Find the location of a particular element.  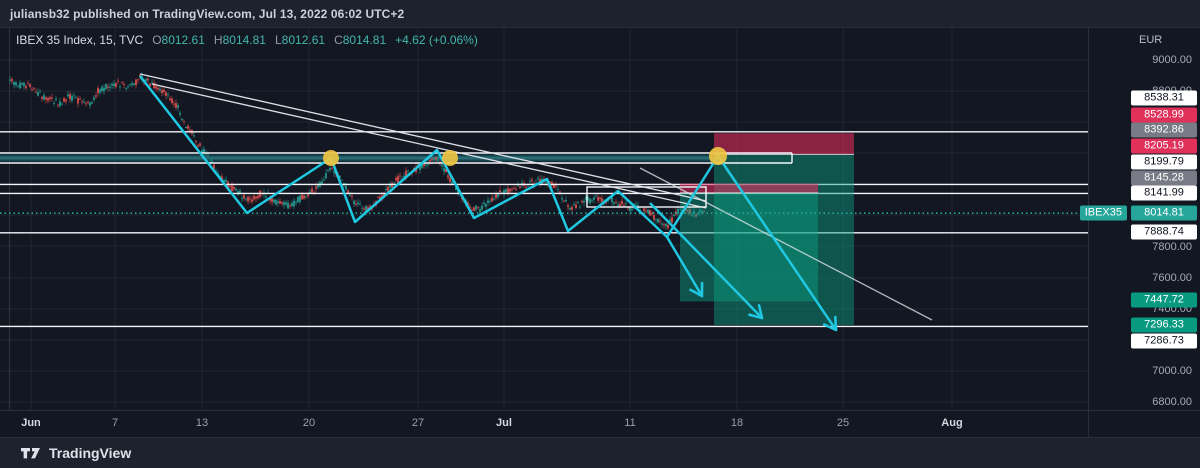

price-level-label-white: 7286.73 is located at coordinates (1164, 341).